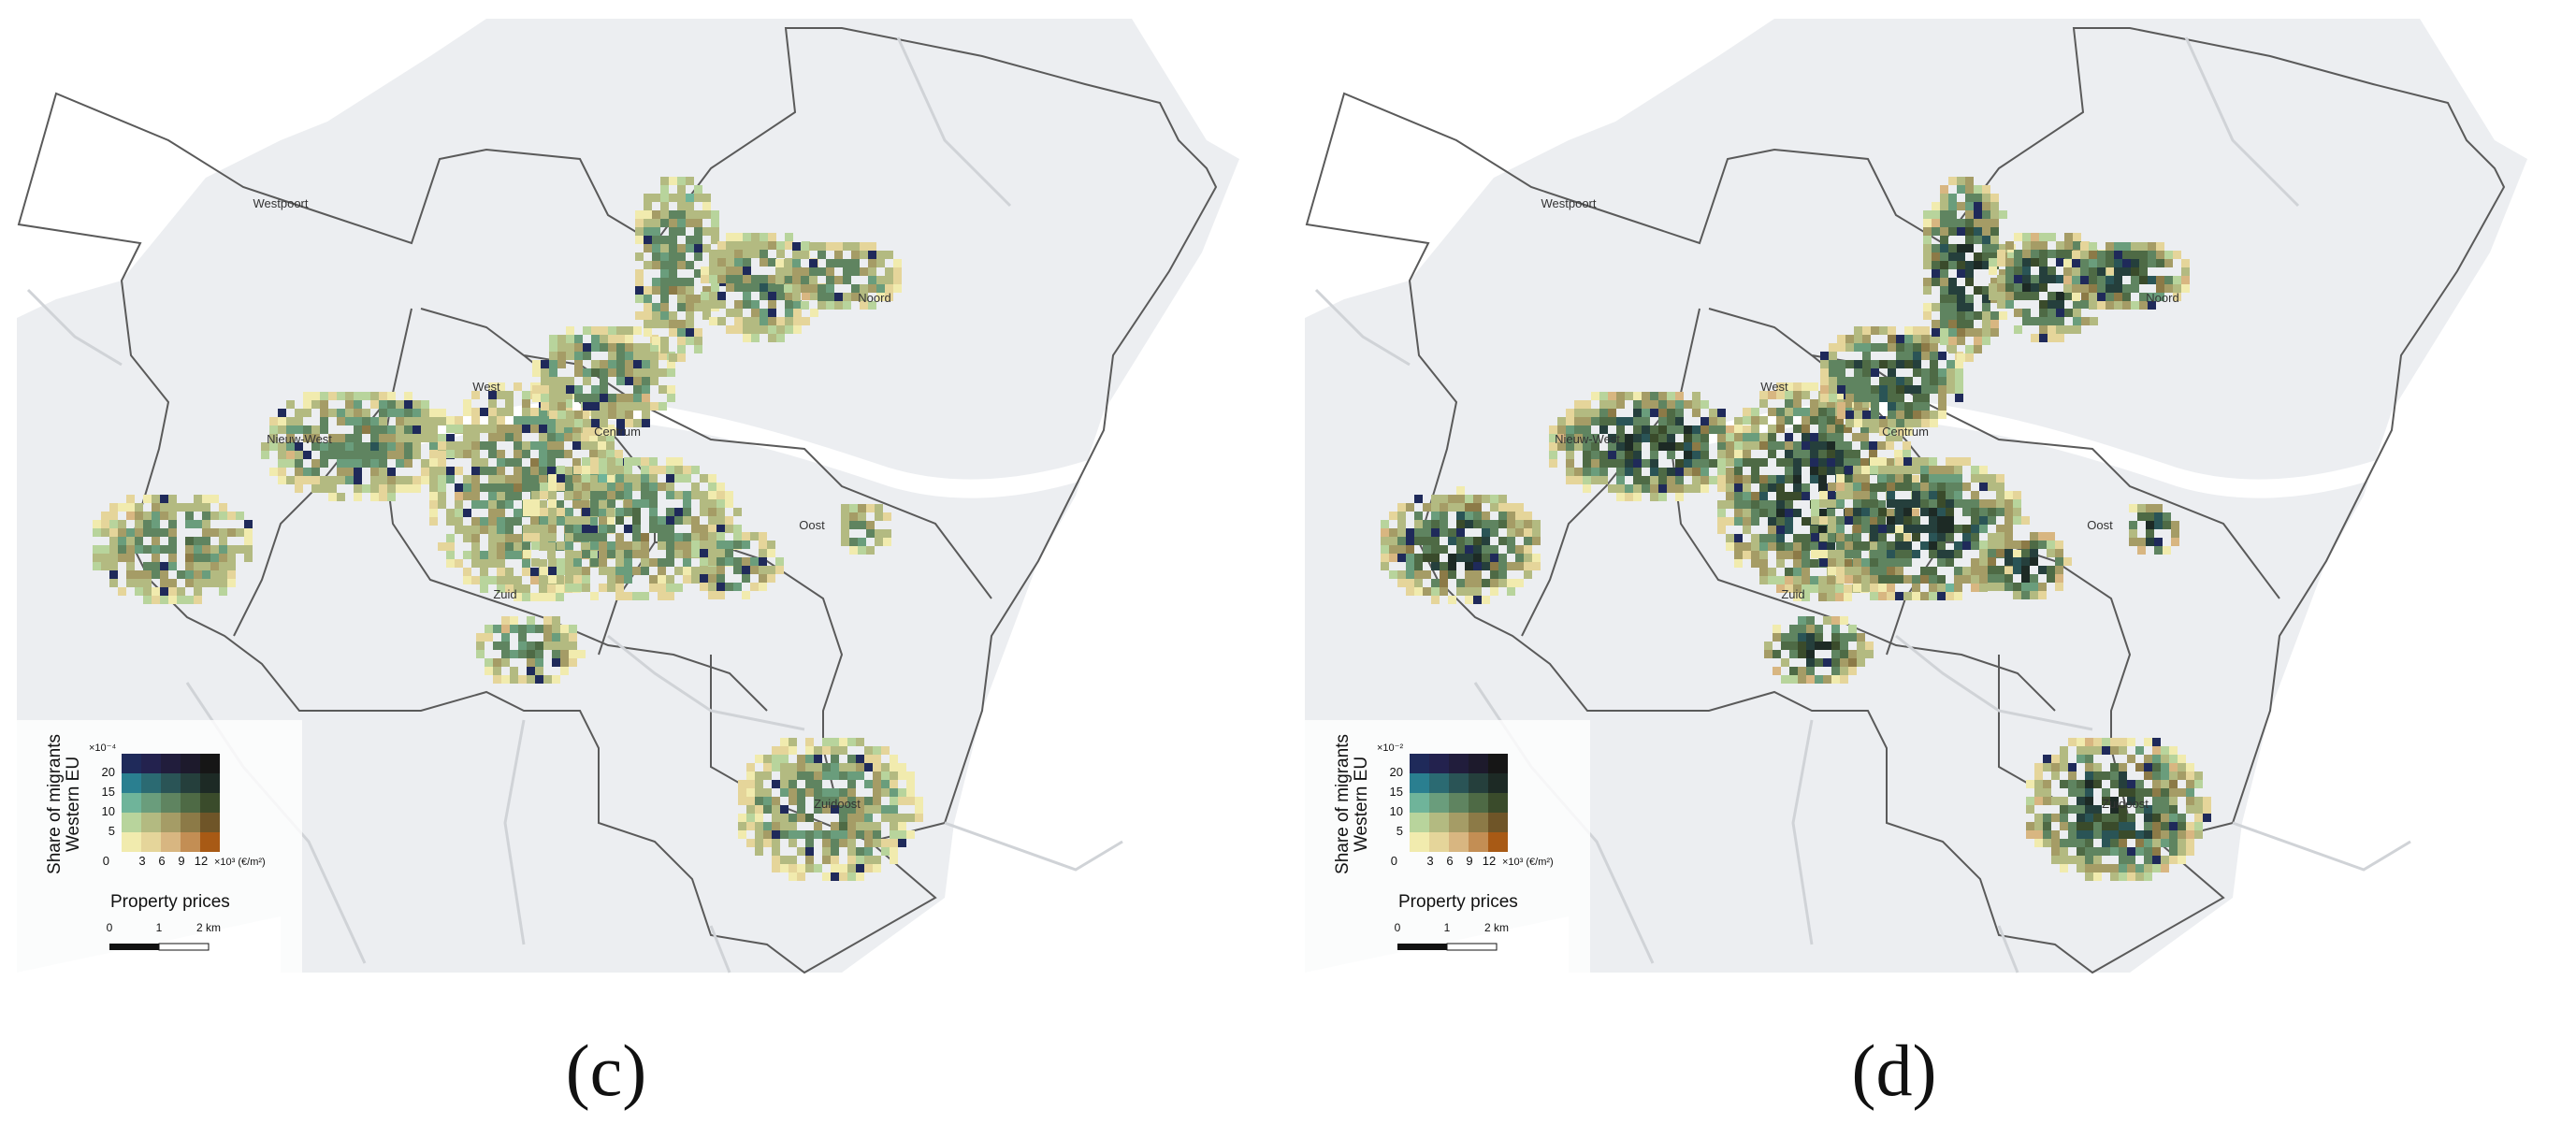  Describe the element at coordinates (1478, 783) in the screenshot. I see `legend-swatch` at that location.